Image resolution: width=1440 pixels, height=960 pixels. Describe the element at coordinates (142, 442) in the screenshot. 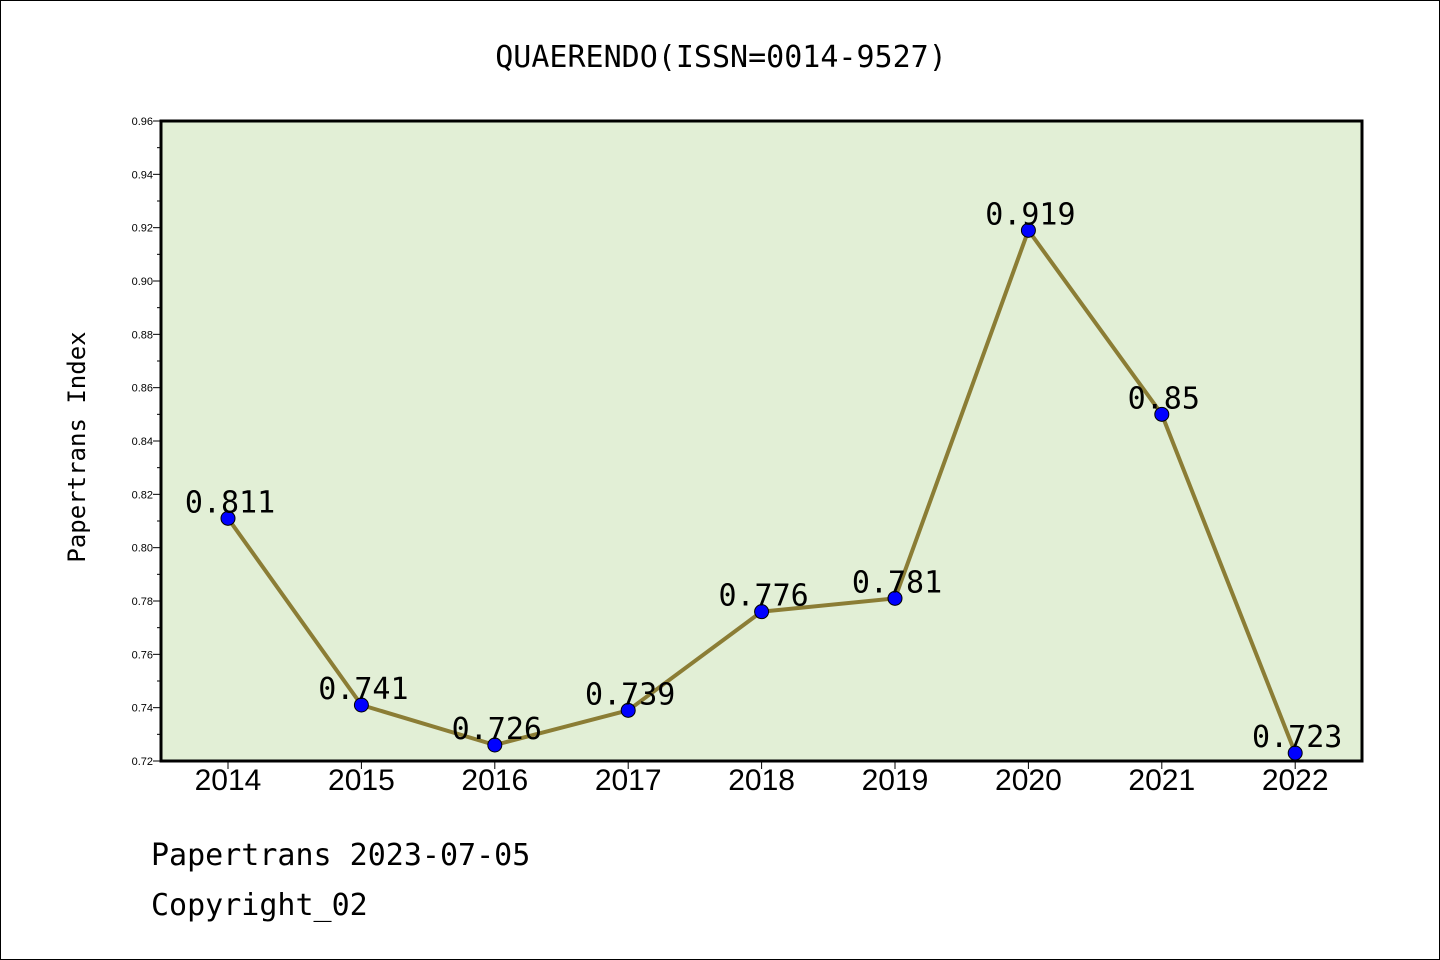

I see `y-tick-label: 0.84` at that location.